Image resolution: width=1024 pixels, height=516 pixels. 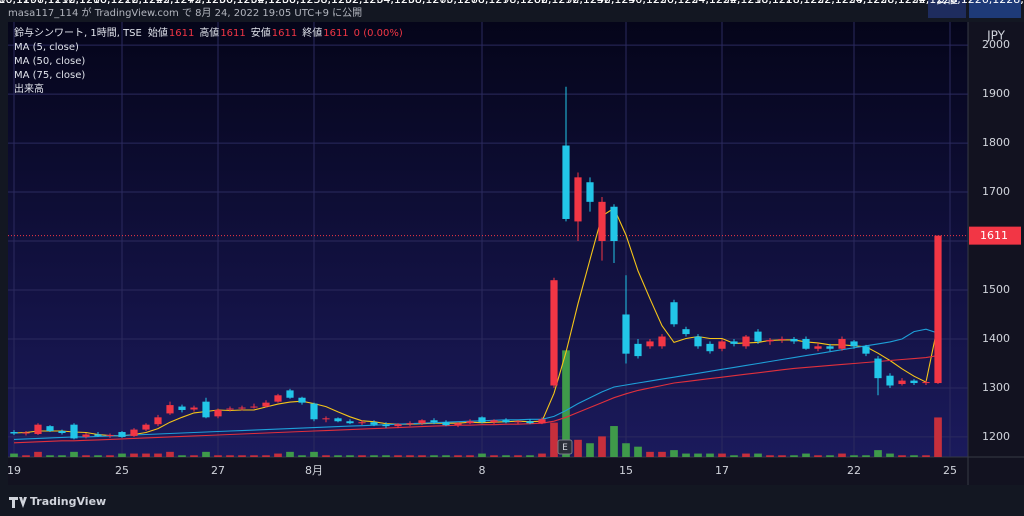 I want to click on earnings-icon: E, so click(x=565, y=447).